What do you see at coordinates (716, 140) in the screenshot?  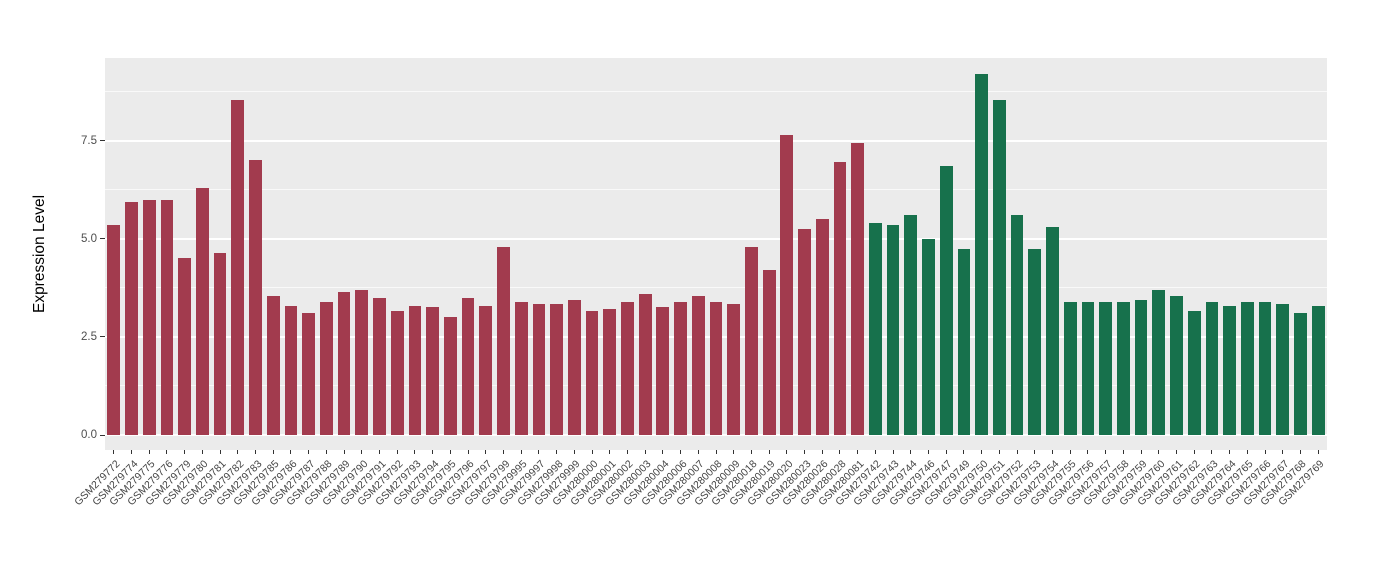 I see `gridline-major` at bounding box center [716, 140].